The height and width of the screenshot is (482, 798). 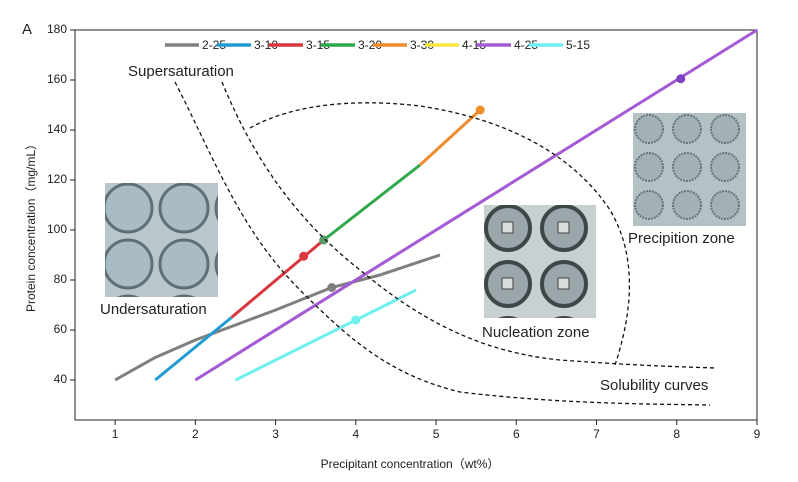 What do you see at coordinates (61, 329) in the screenshot?
I see `y-tick-label: 60` at bounding box center [61, 329].